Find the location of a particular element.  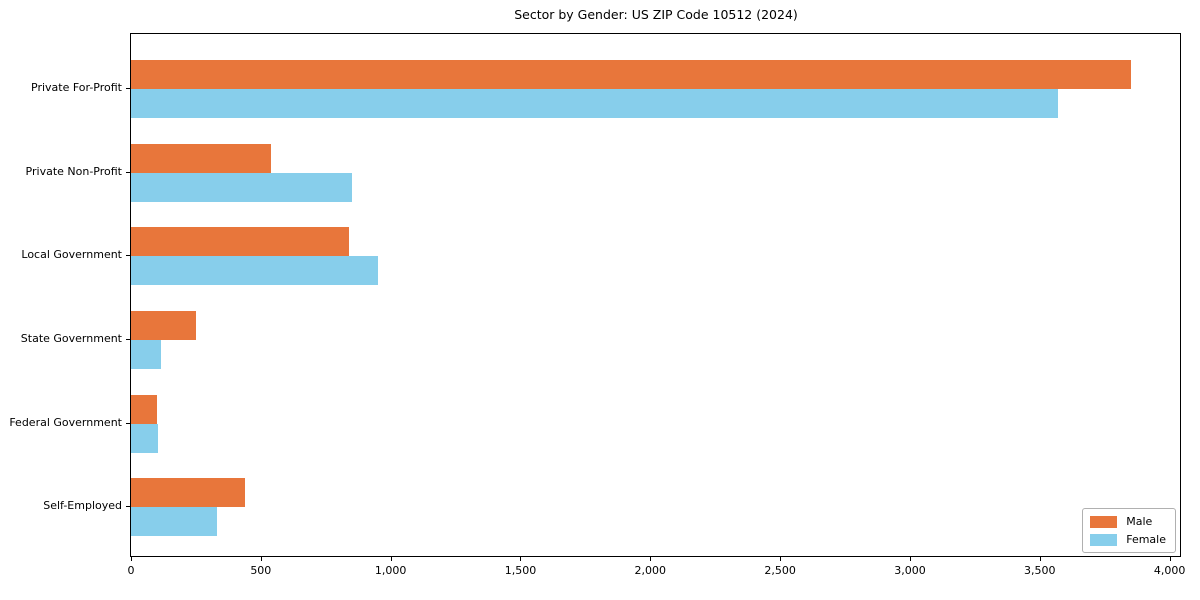

x-axis-tick-label-5: 2,500 is located at coordinates (780, 570).